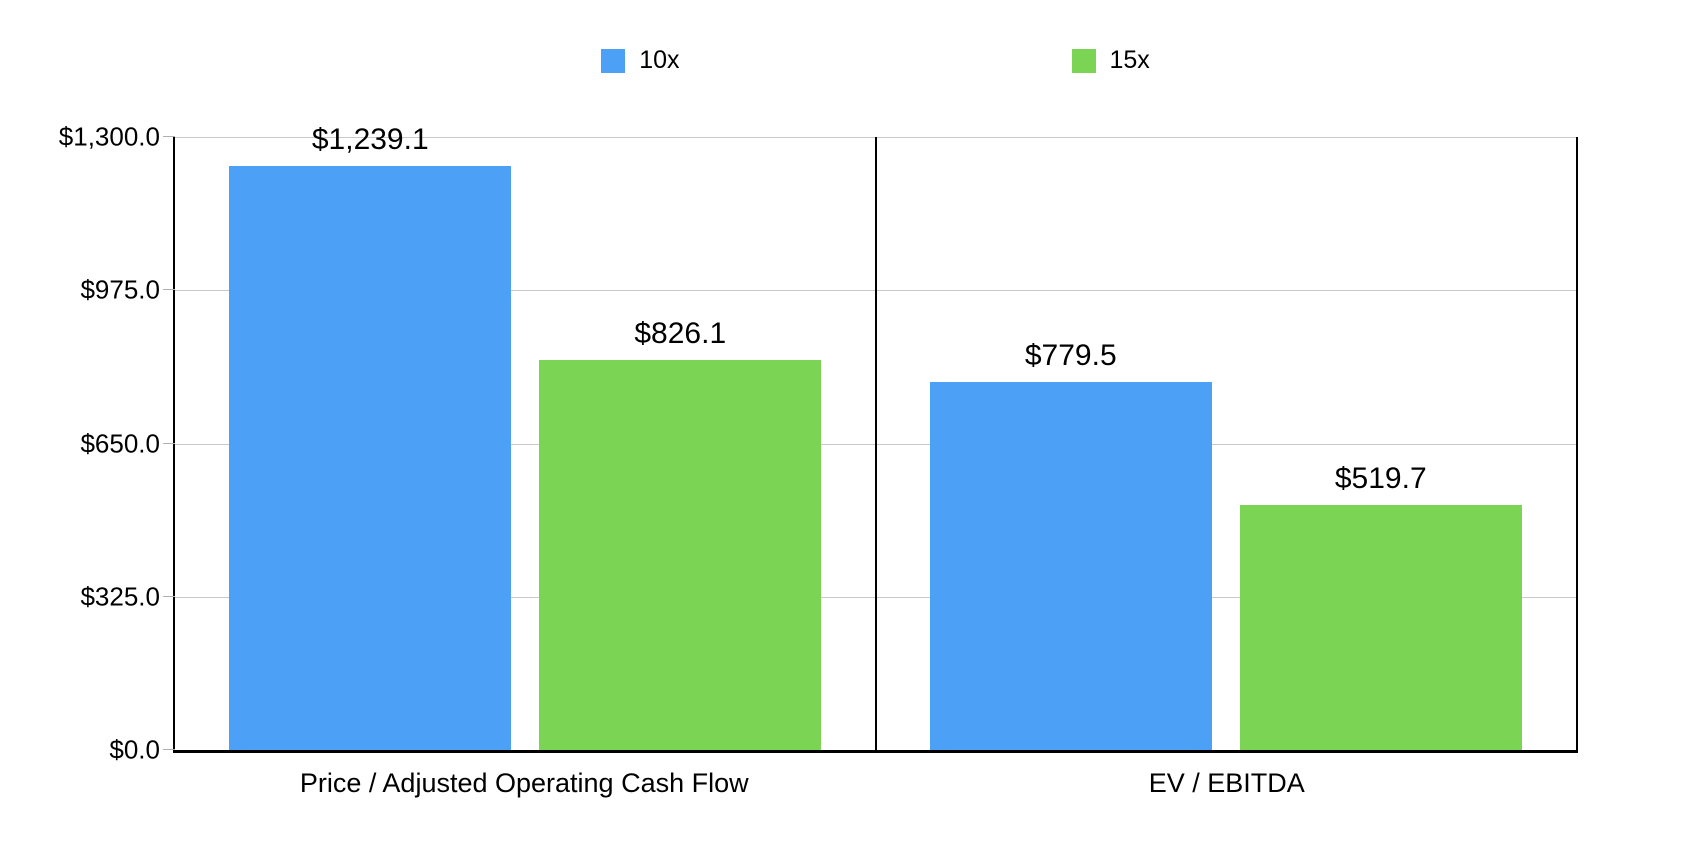 Image resolution: width=1682 pixels, height=850 pixels. I want to click on legend-item-10x: 10x, so click(640, 60).